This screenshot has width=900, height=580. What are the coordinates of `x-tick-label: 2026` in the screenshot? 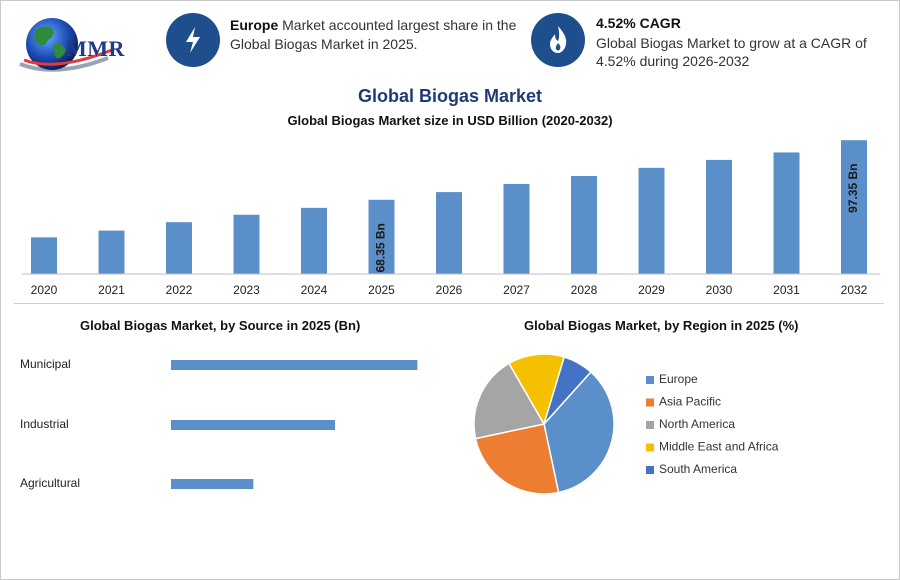 It's located at (449, 290).